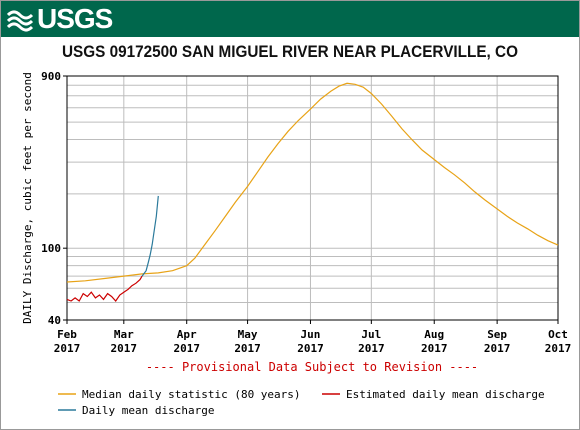 This screenshot has height=430, width=580. I want to click on x-tick-label-month: Apr, so click(187, 334).